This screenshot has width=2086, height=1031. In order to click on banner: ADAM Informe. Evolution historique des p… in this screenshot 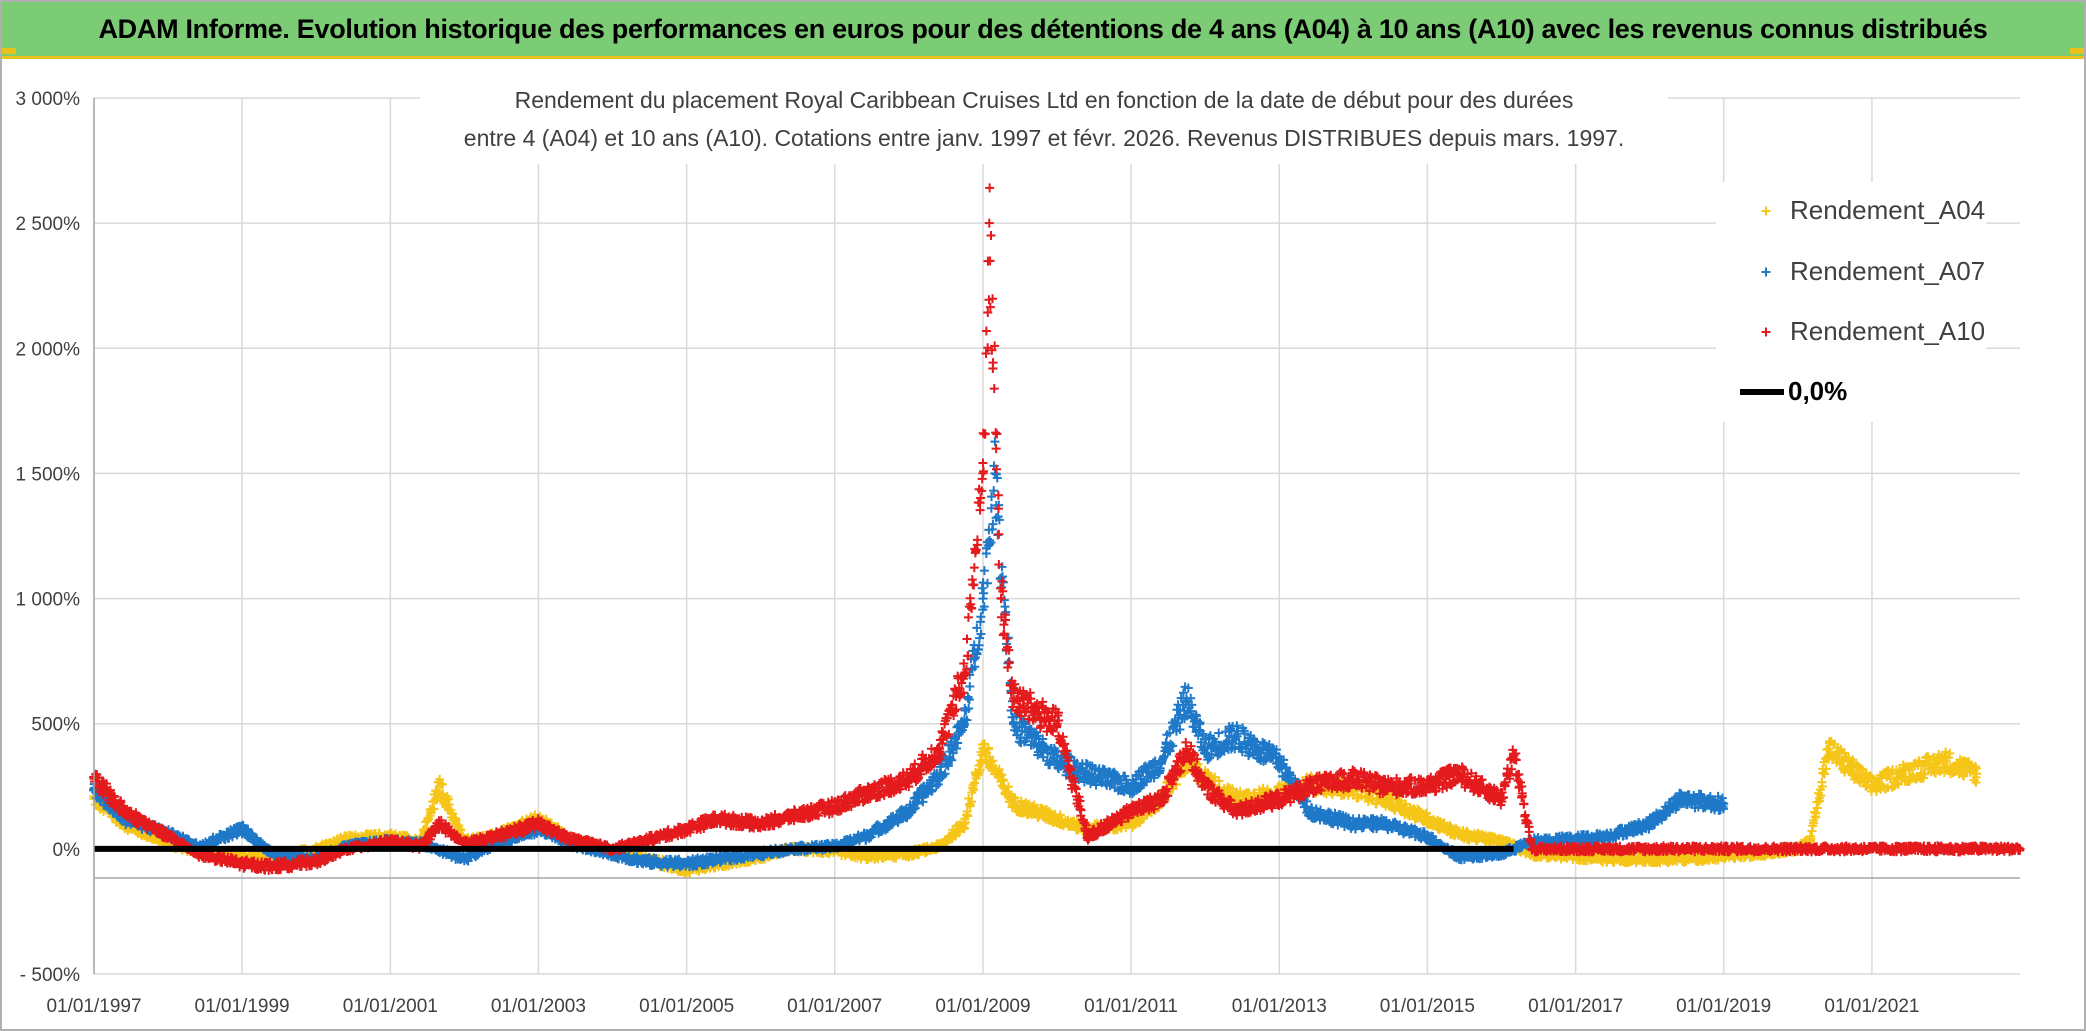, I will do `click(1043, 30)`.